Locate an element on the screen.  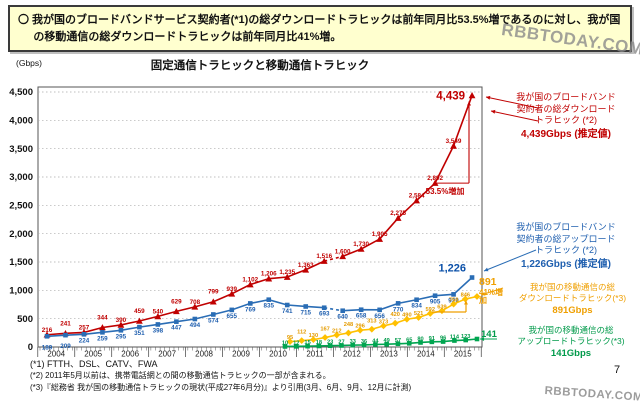
data-label-bb-upload: 447 is located at coordinates (176, 328).